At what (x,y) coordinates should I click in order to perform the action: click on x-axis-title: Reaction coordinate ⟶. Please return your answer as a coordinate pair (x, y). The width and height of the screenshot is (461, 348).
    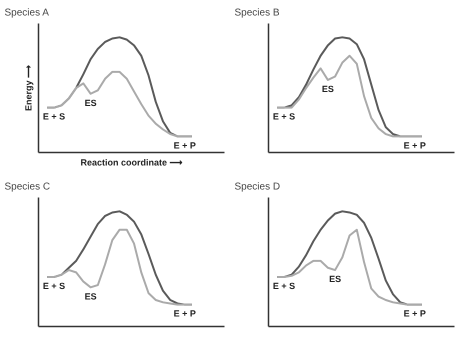
    Looking at the image, I should click on (131, 163).